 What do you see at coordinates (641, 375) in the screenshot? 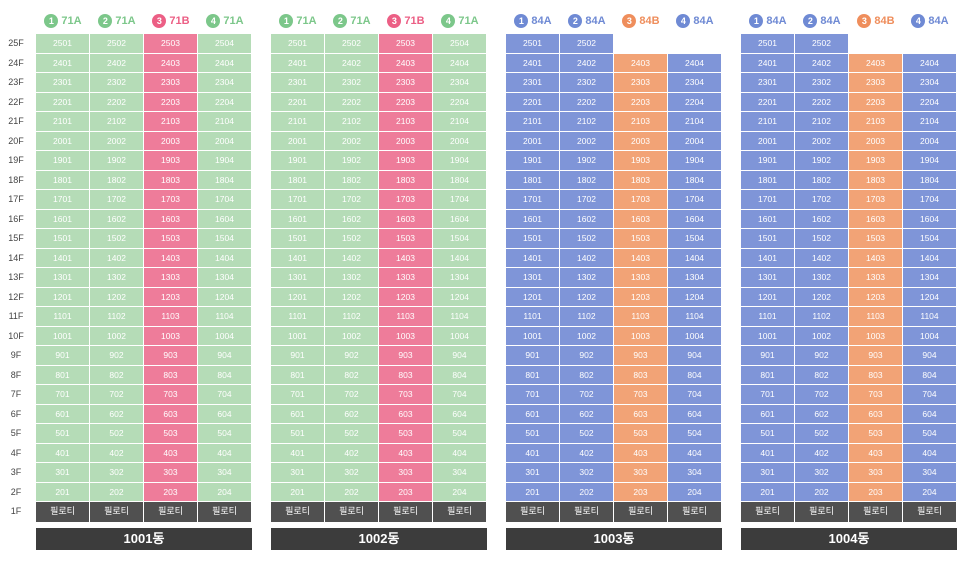
I see `unit-cell: 803` at bounding box center [641, 375].